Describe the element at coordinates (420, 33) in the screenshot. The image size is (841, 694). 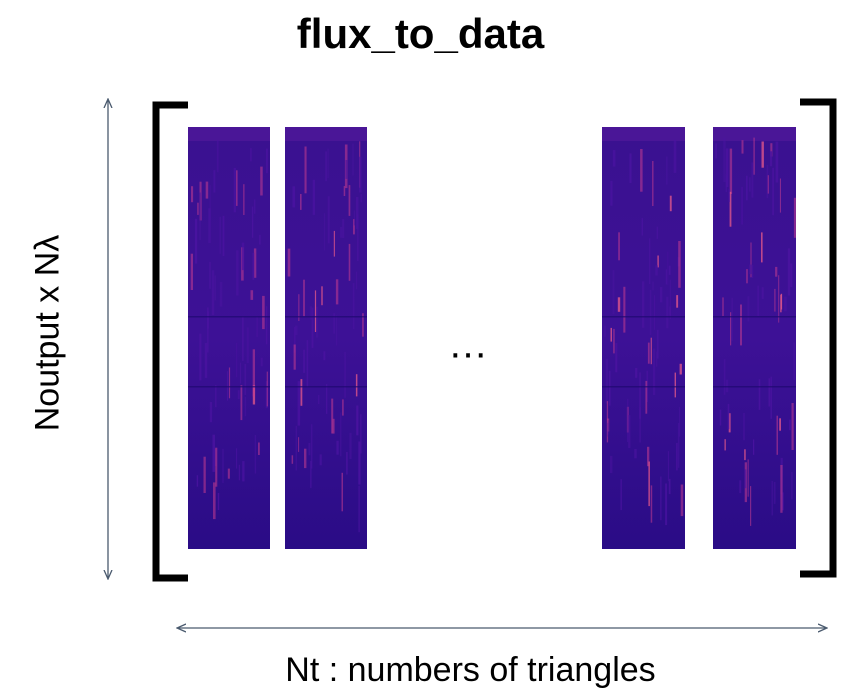
I see `diagram-title: flux_to_data` at that location.